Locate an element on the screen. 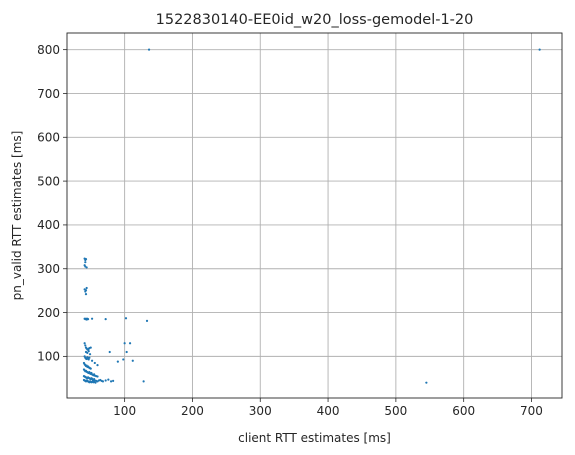 The height and width of the screenshot is (455, 575). y-tick-label: 400 is located at coordinates (48, 225).